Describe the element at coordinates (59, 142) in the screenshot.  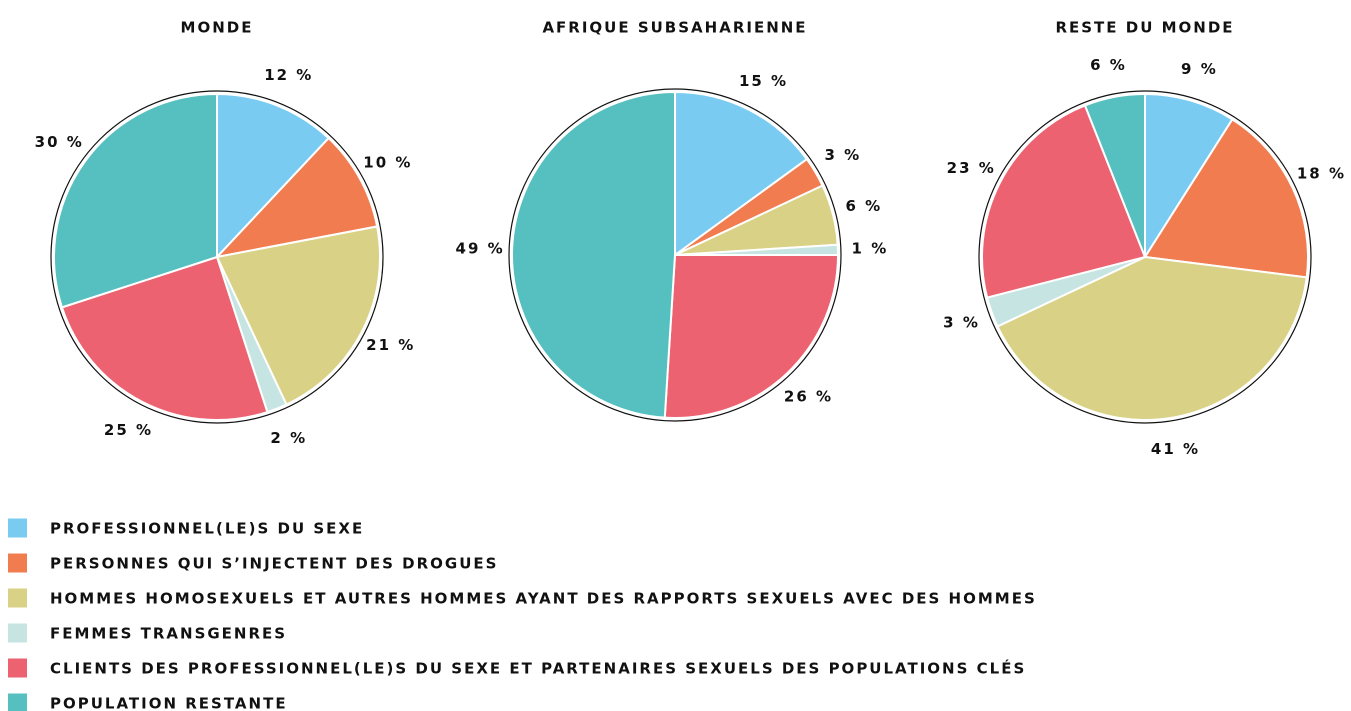
I see `value-label: 30 %` at that location.